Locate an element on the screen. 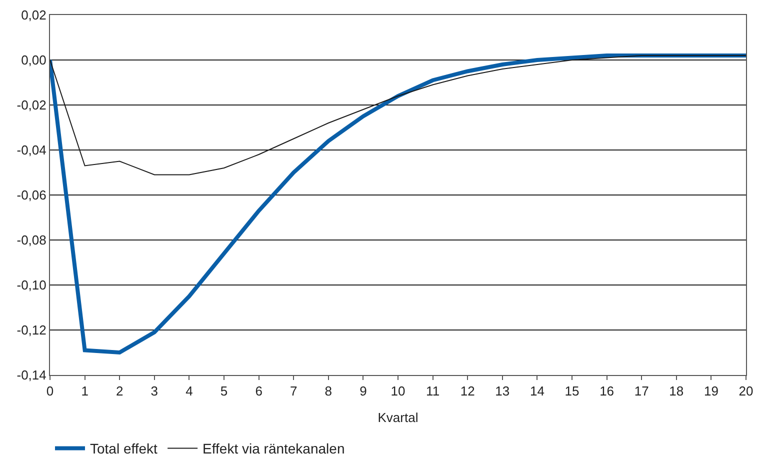  y-tick-label: -0,02 is located at coordinates (31, 105).